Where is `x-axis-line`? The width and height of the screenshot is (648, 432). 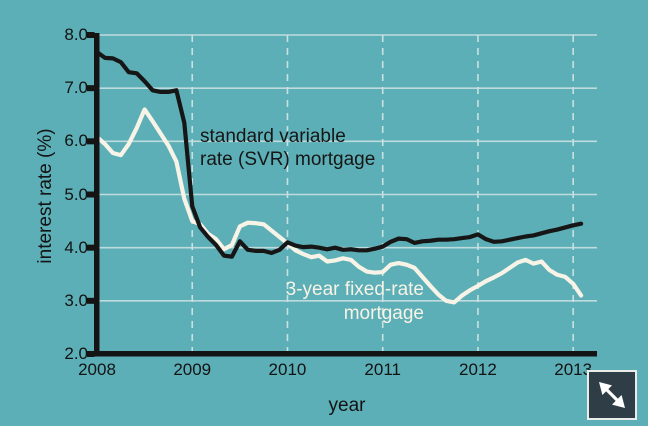 x-axis-line is located at coordinates (345, 354).